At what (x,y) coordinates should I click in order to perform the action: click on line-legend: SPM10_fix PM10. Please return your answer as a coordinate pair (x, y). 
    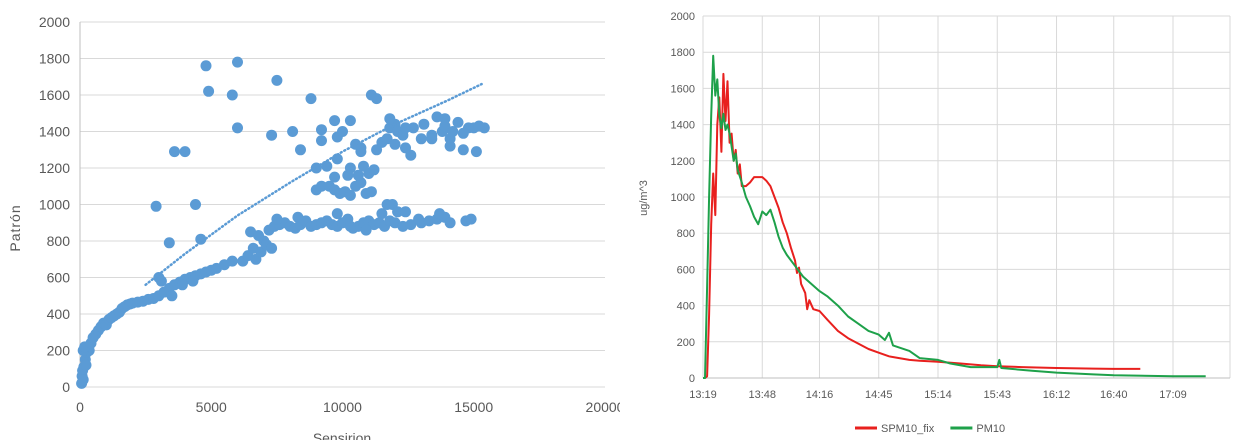
    Looking at the image, I should click on (930, 429).